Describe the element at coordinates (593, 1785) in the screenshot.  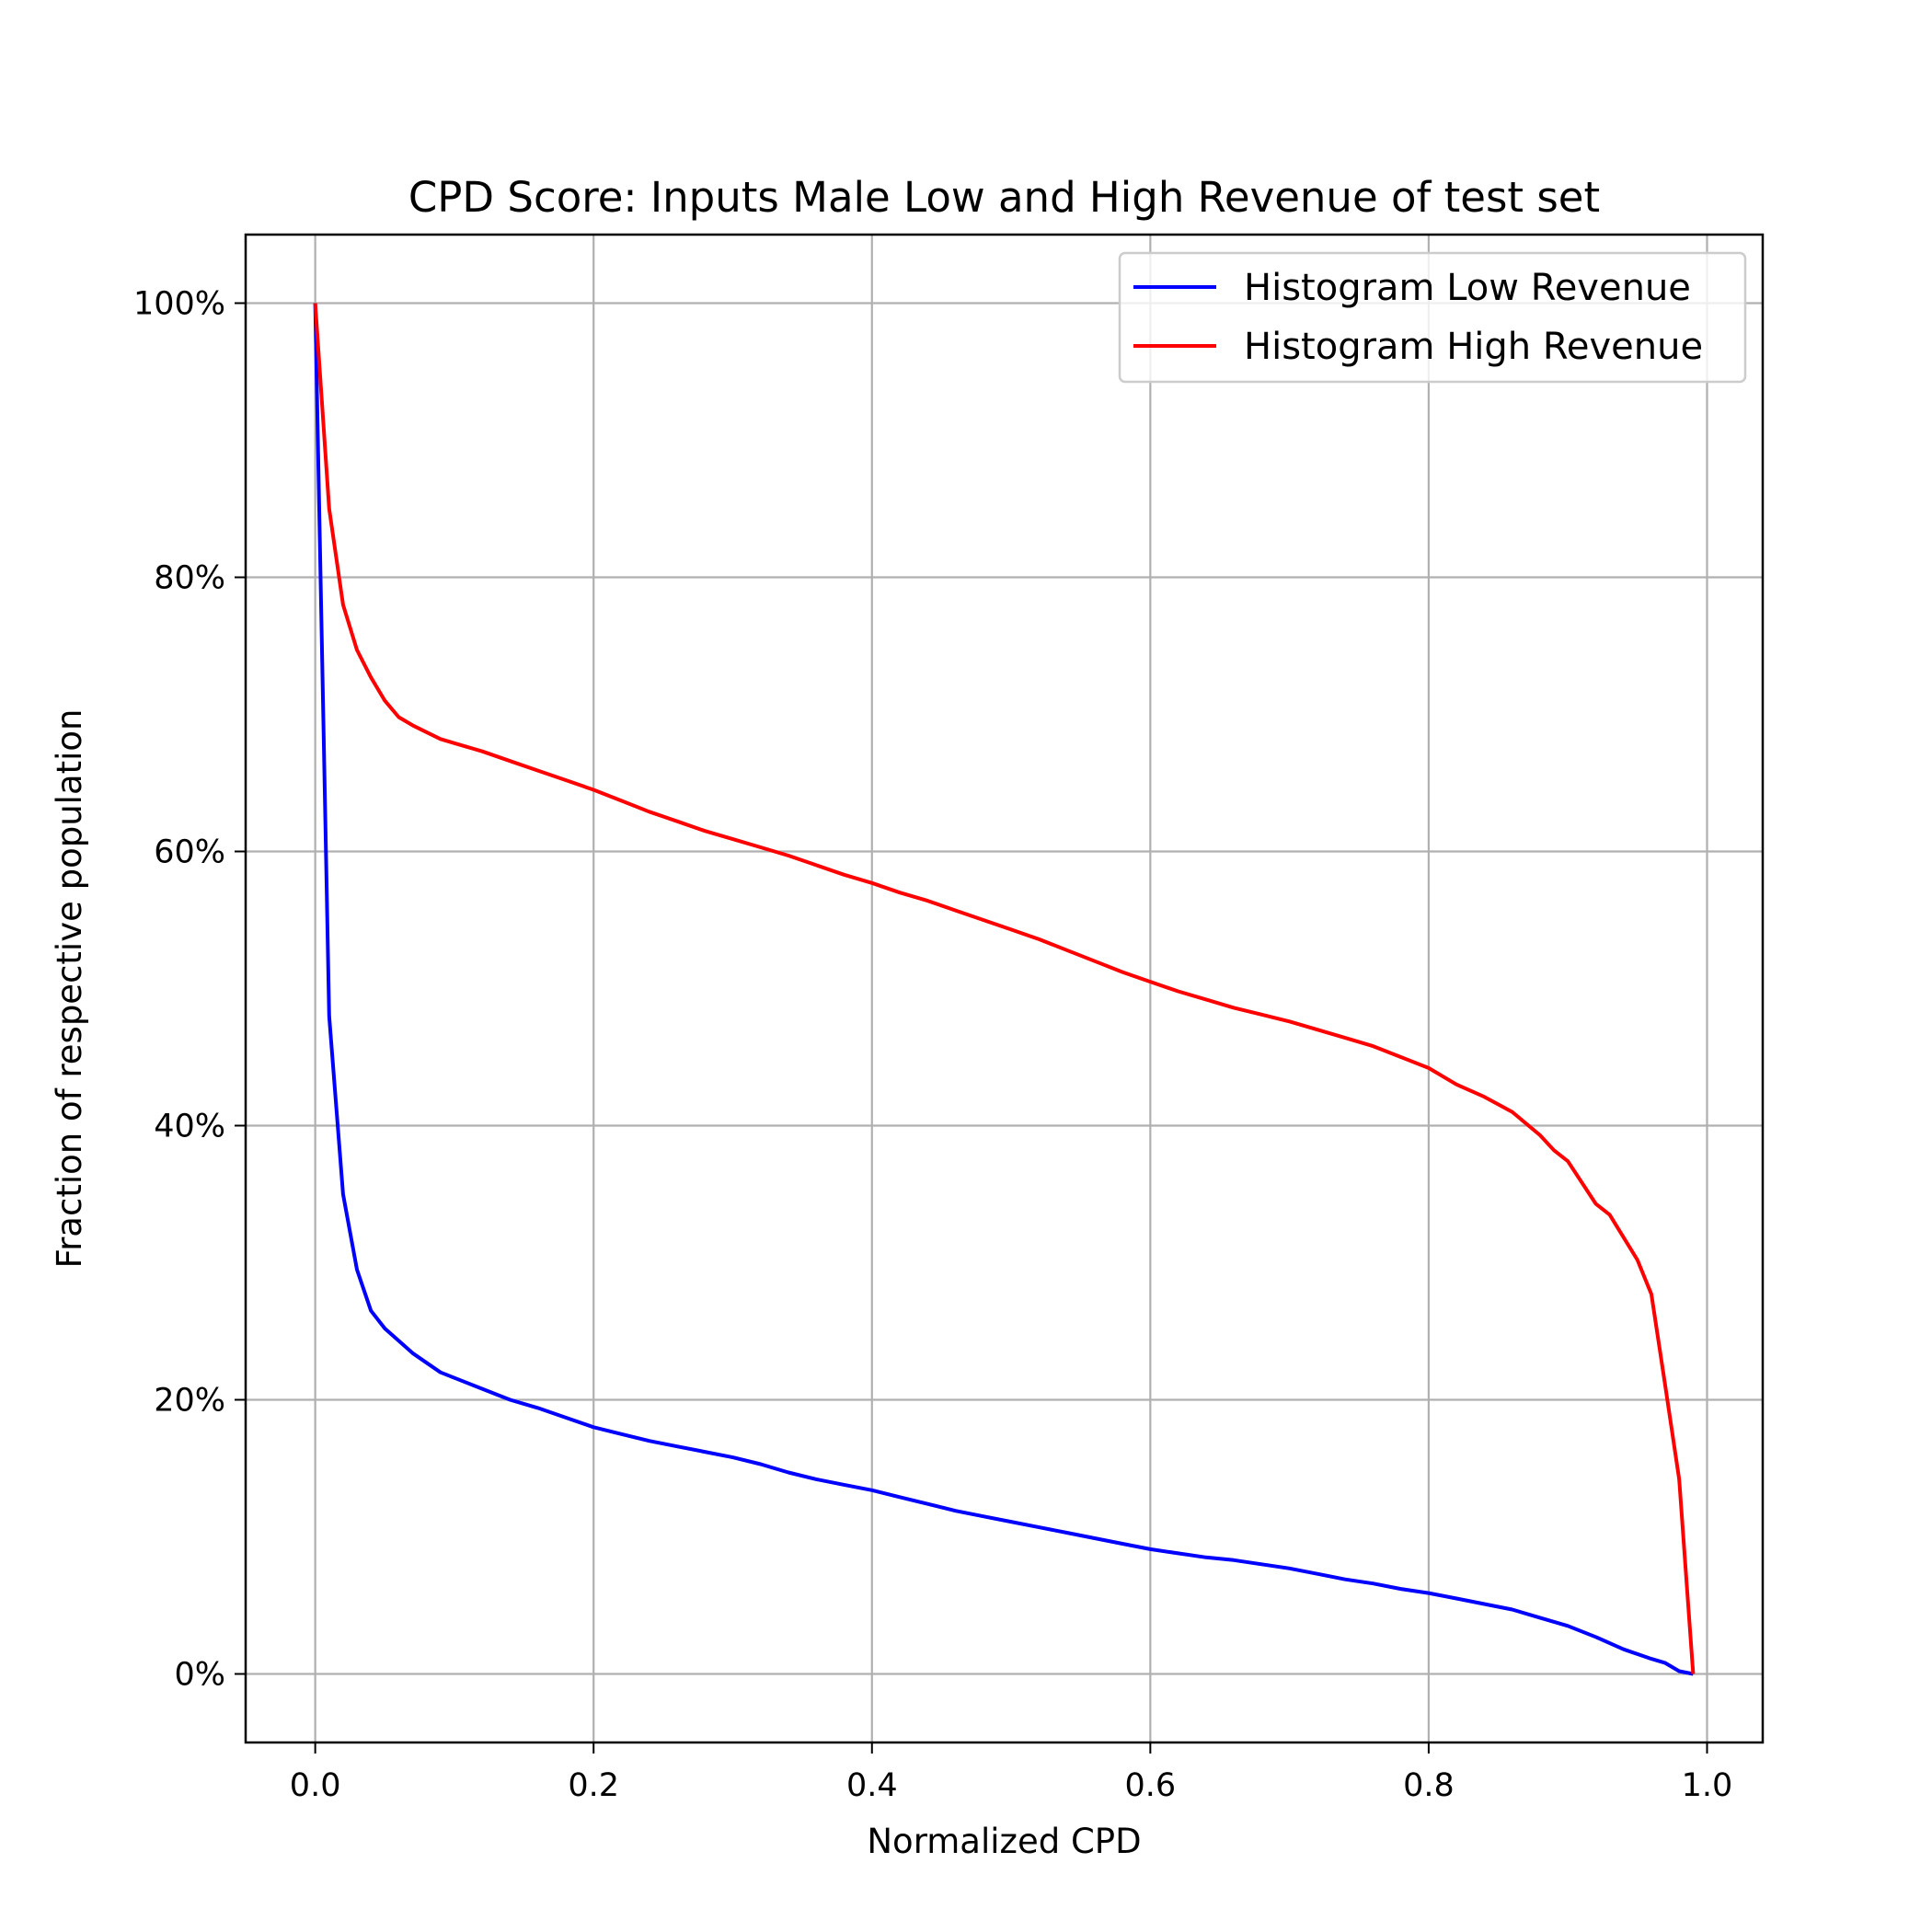
I see `x-tick-label: 0.2` at that location.